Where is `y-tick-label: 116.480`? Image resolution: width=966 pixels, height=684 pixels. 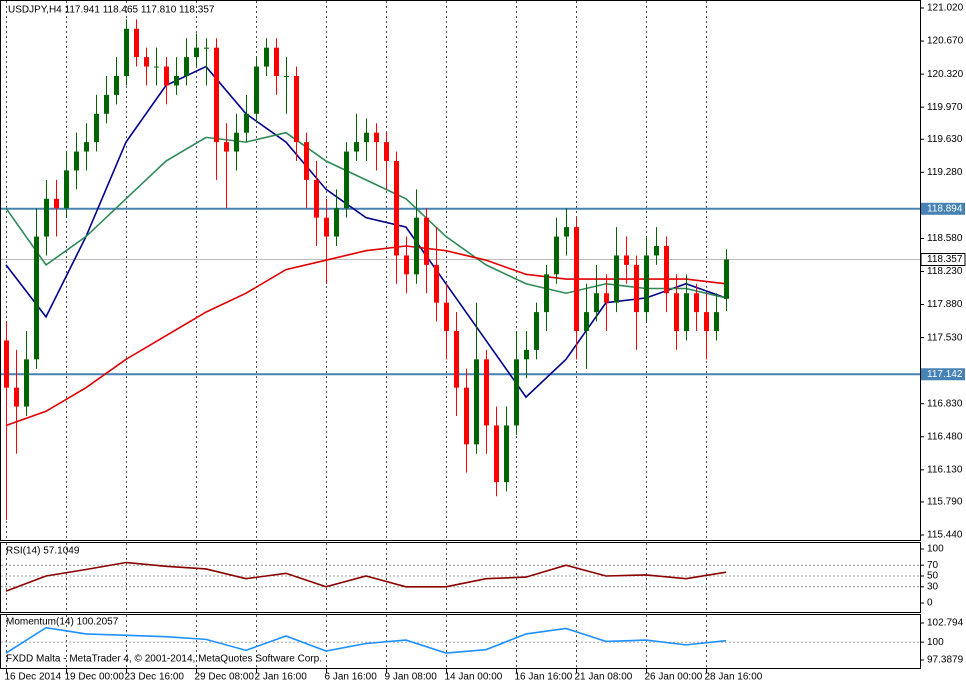 y-tick-label: 116.480 is located at coordinates (945, 436).